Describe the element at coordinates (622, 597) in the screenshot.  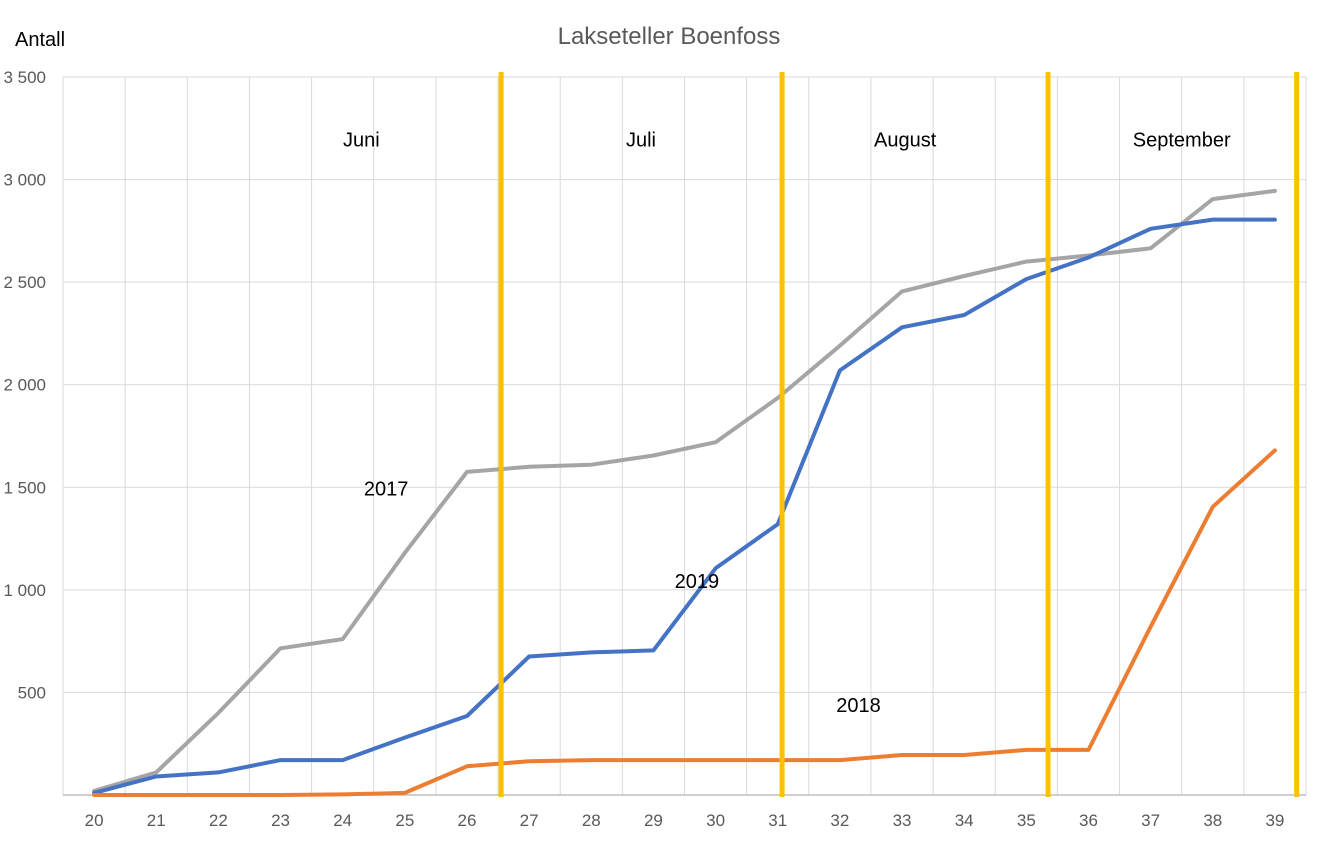
I see `series-labels: 2017 2019 2018` at that location.